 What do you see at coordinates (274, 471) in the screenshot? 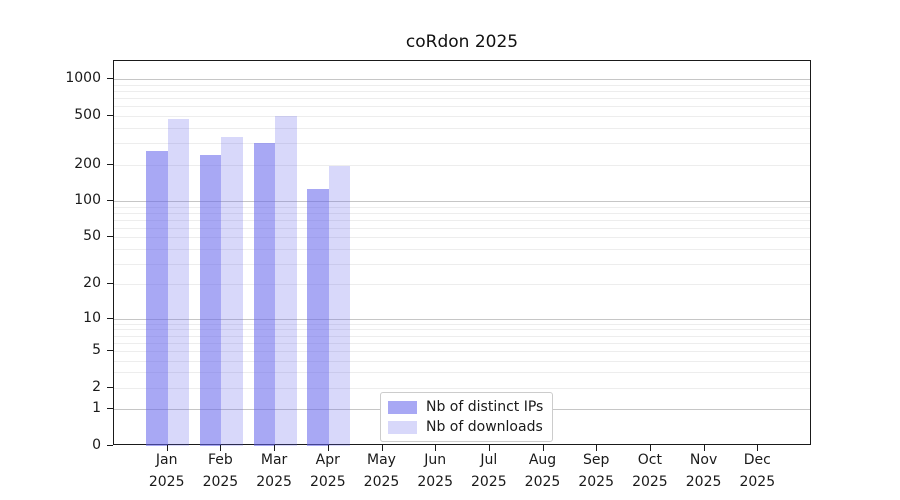
I see `x-tick-label-mar-2025: Mar 2025` at bounding box center [274, 471].